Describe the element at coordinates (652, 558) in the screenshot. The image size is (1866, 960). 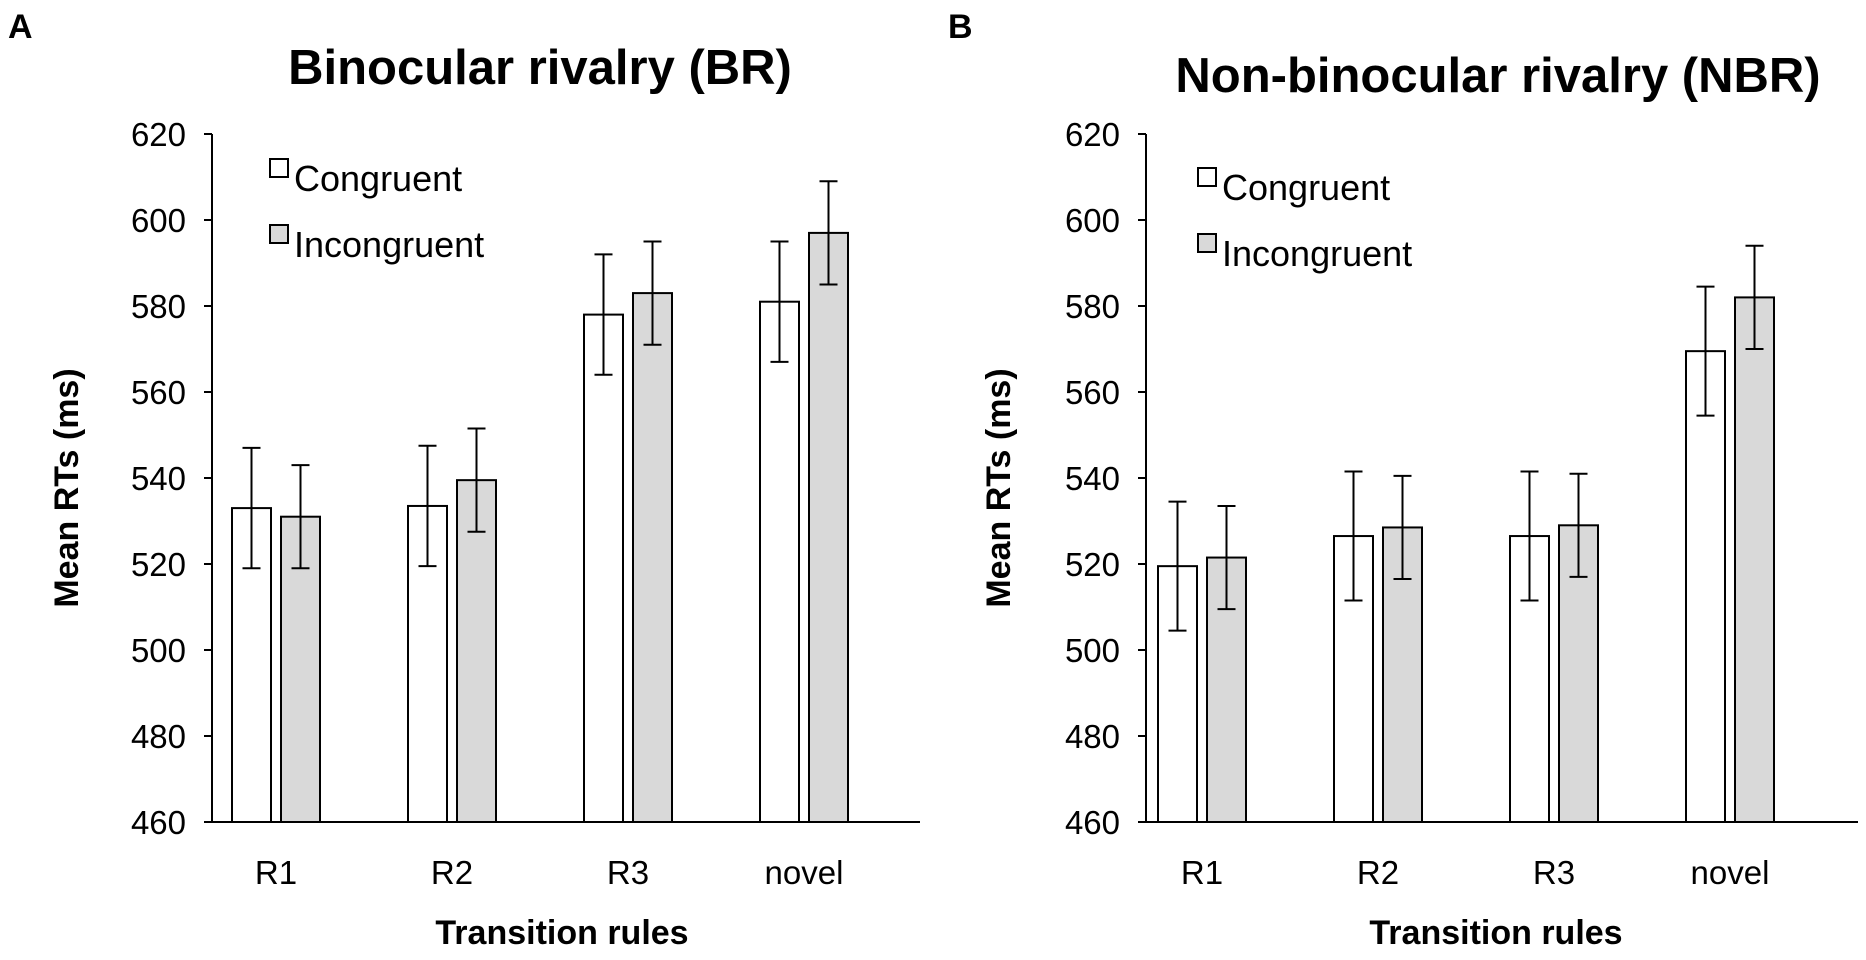
I see `bar-incongruent-r3` at that location.